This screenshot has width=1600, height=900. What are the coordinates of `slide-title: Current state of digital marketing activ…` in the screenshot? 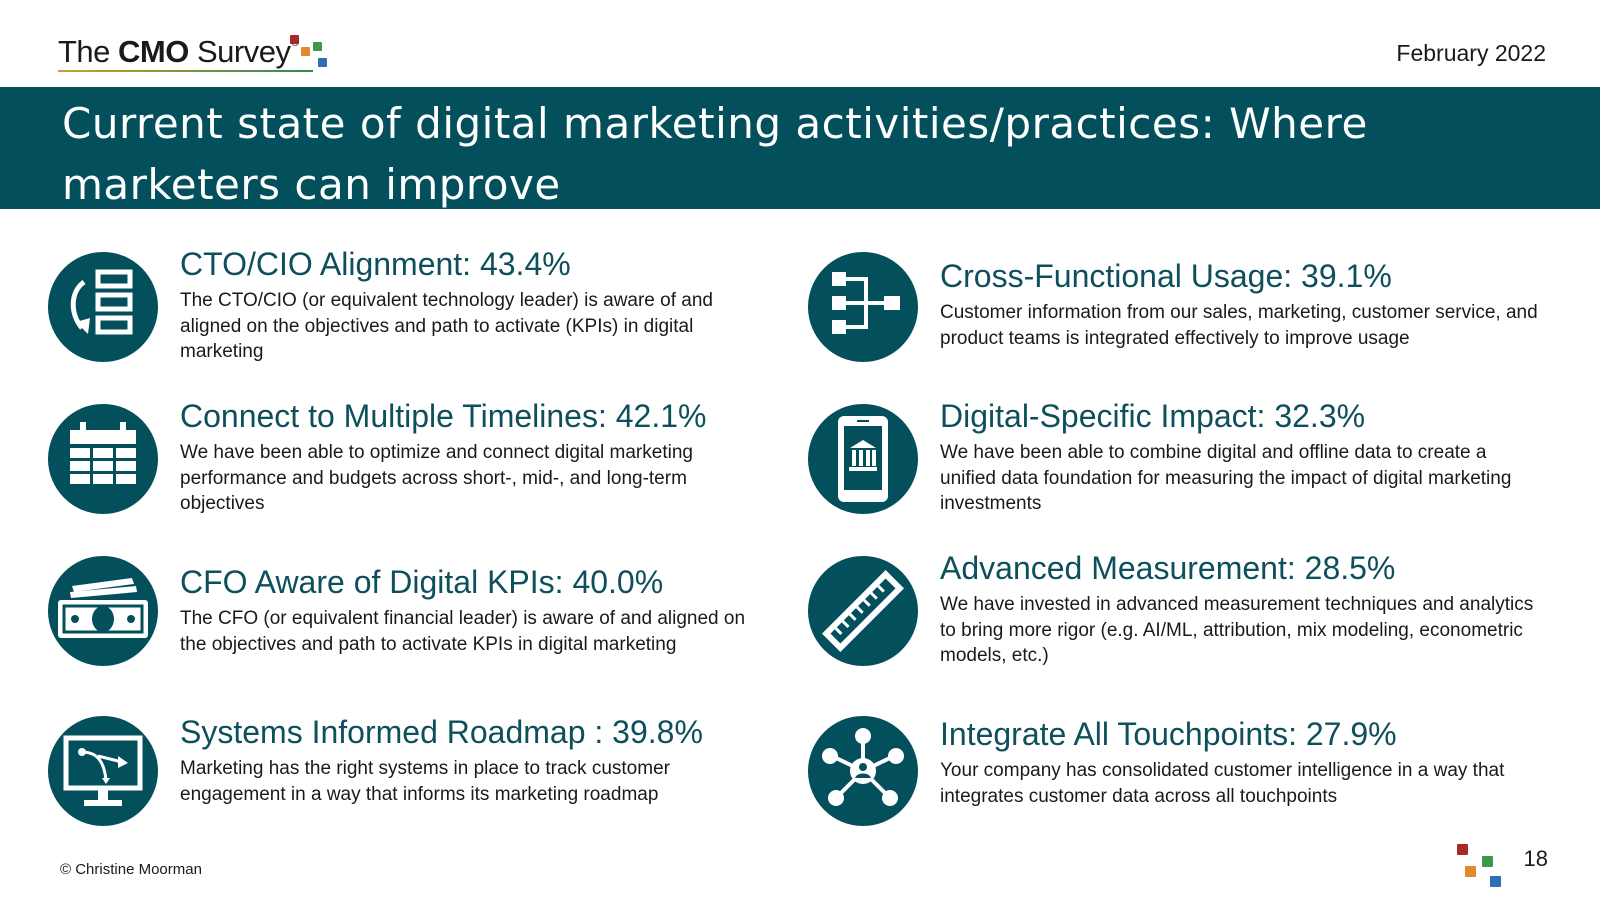 It's located at (715, 154).